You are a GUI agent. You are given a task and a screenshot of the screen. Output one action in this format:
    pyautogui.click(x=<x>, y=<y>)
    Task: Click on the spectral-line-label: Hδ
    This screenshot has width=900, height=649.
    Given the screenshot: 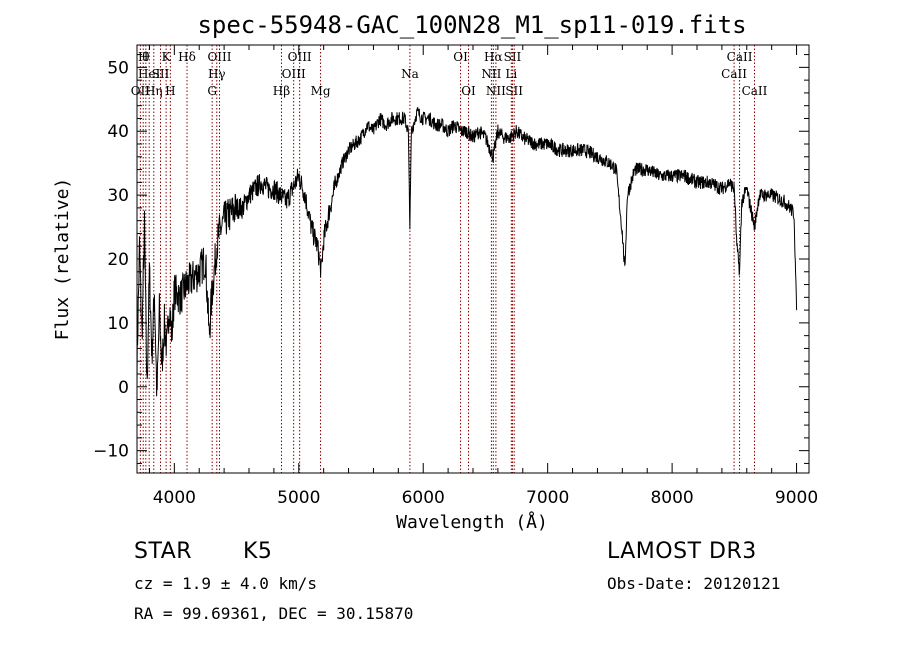 What is the action you would take?
    pyautogui.click(x=187, y=57)
    